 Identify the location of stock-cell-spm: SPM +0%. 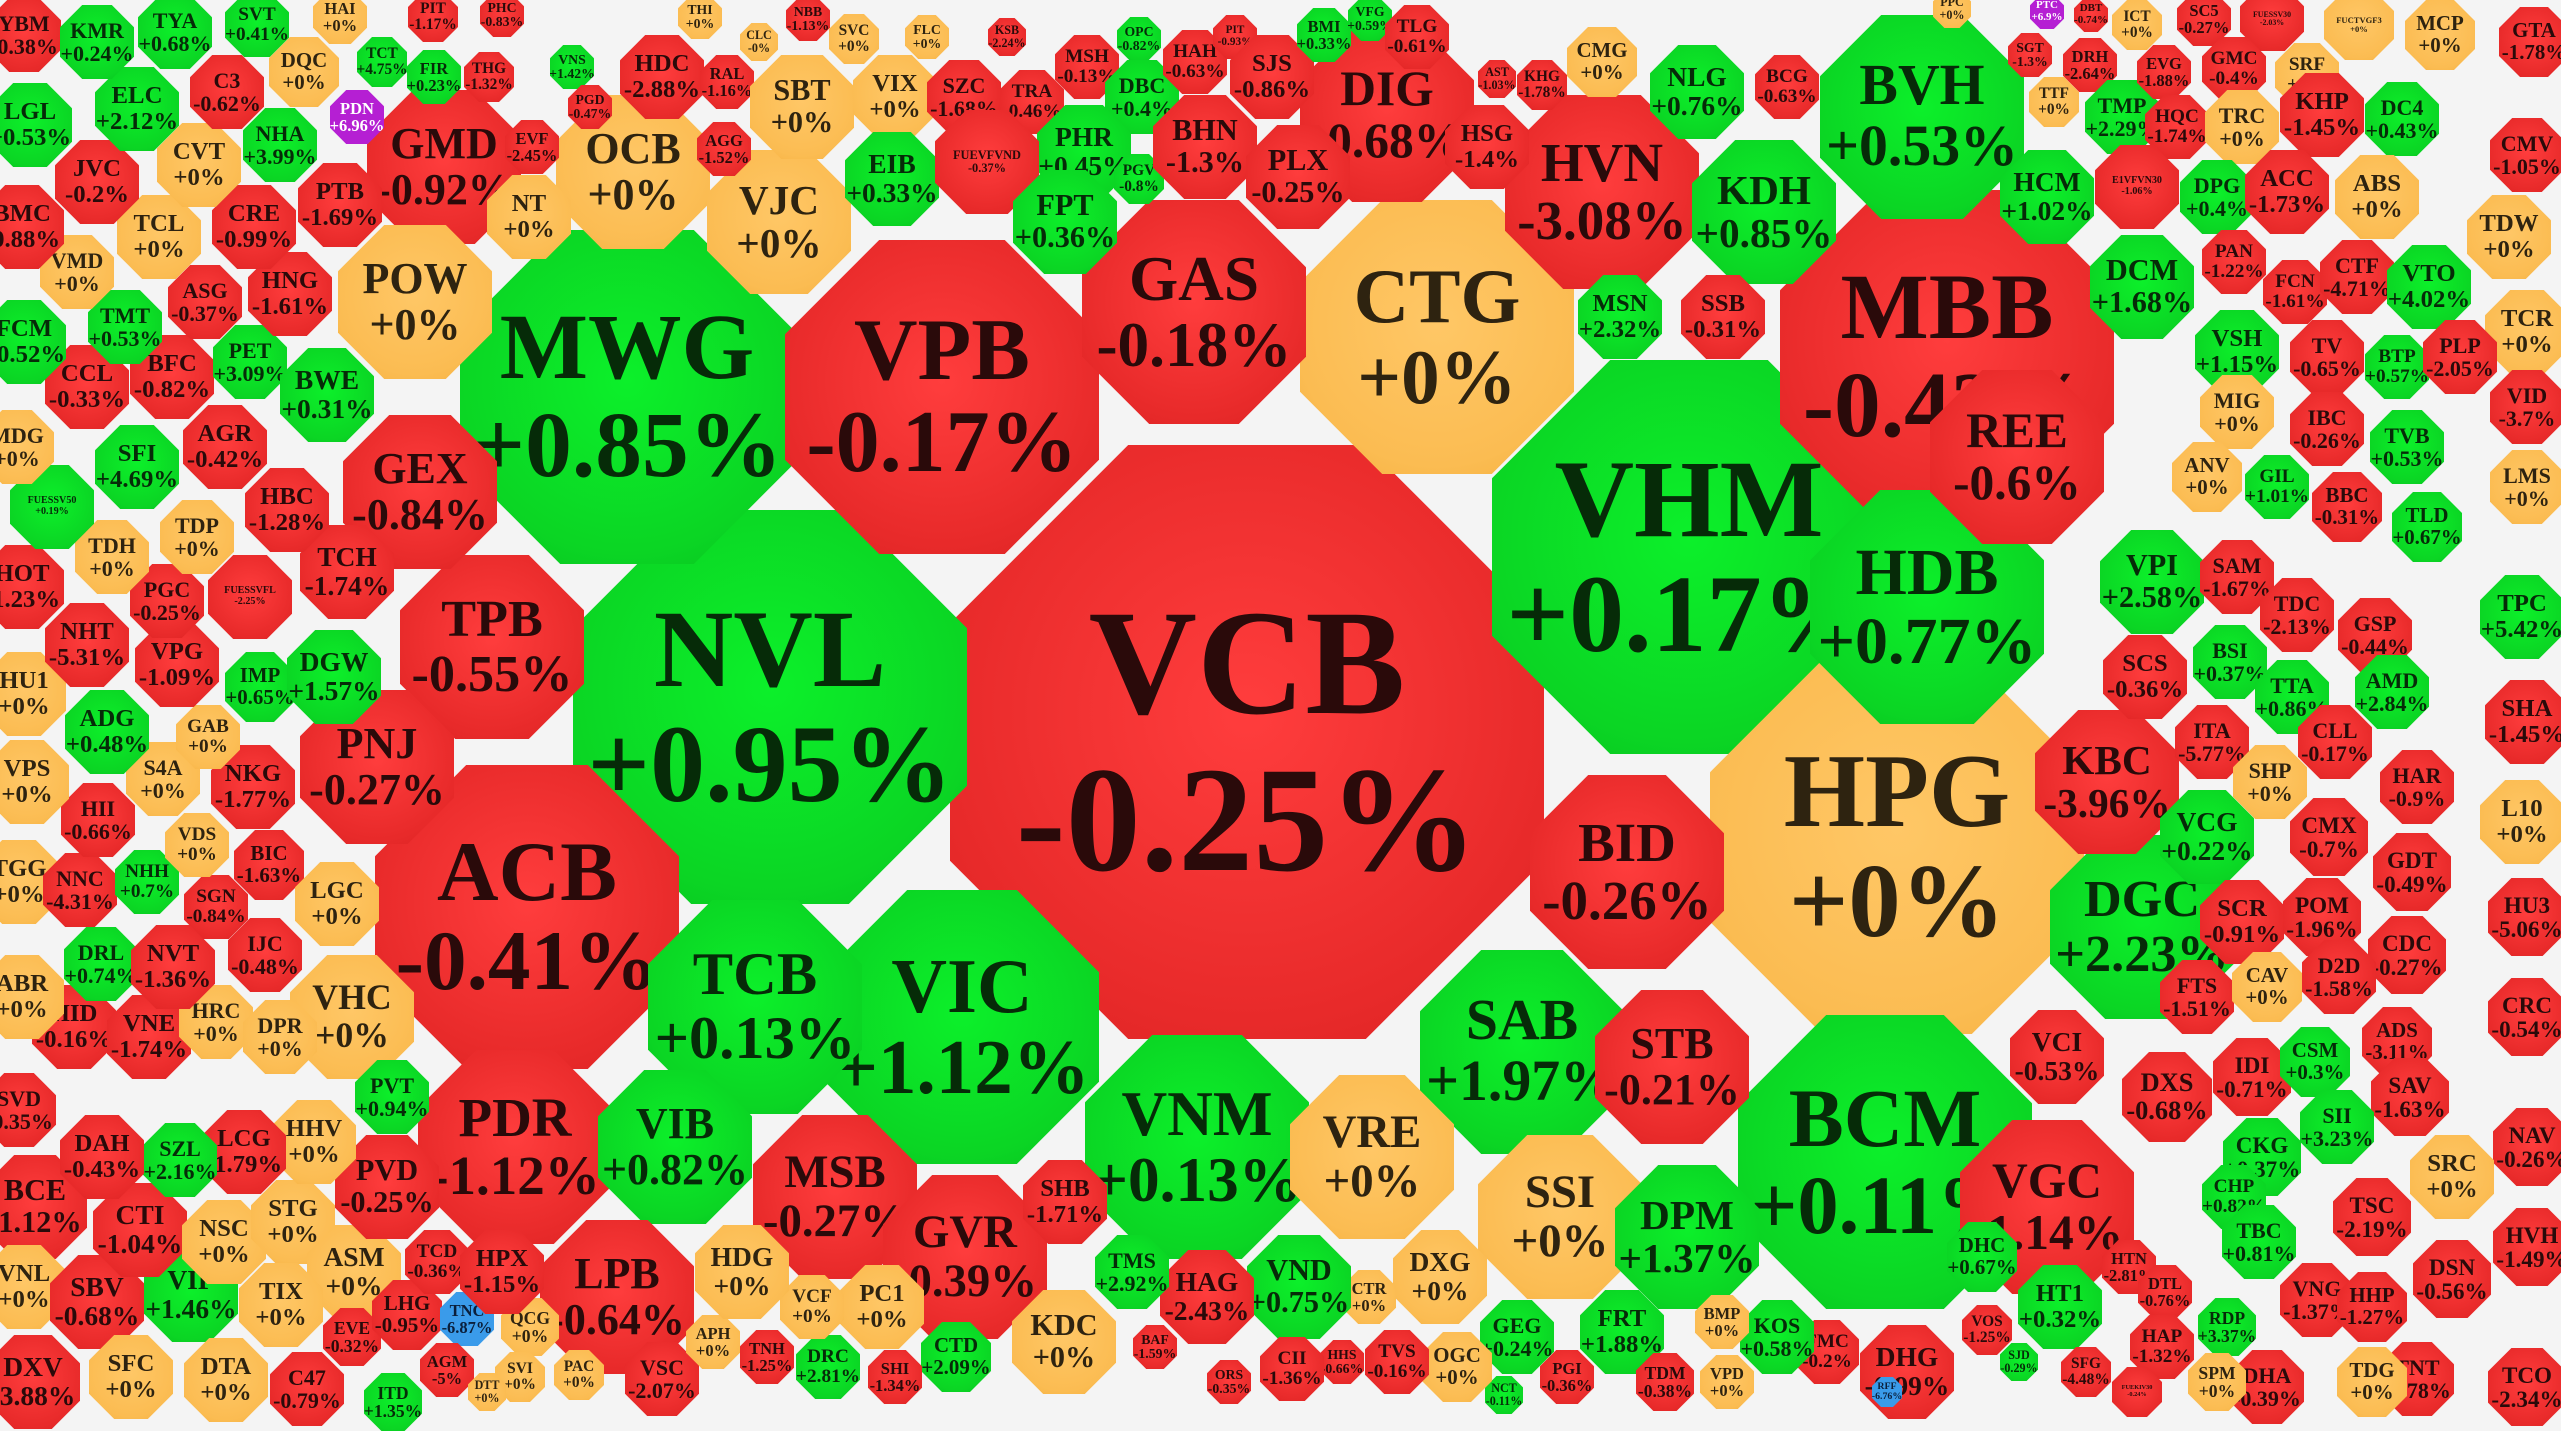
(2217, 1382).